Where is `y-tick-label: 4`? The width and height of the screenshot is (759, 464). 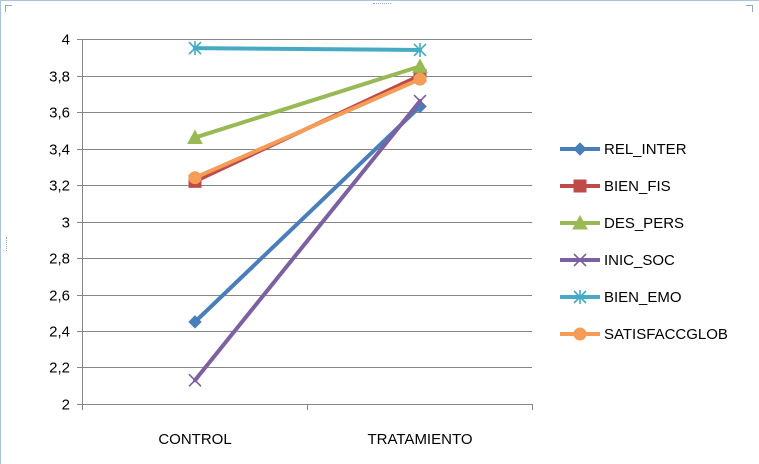
y-tick-label: 4 is located at coordinates (66, 40).